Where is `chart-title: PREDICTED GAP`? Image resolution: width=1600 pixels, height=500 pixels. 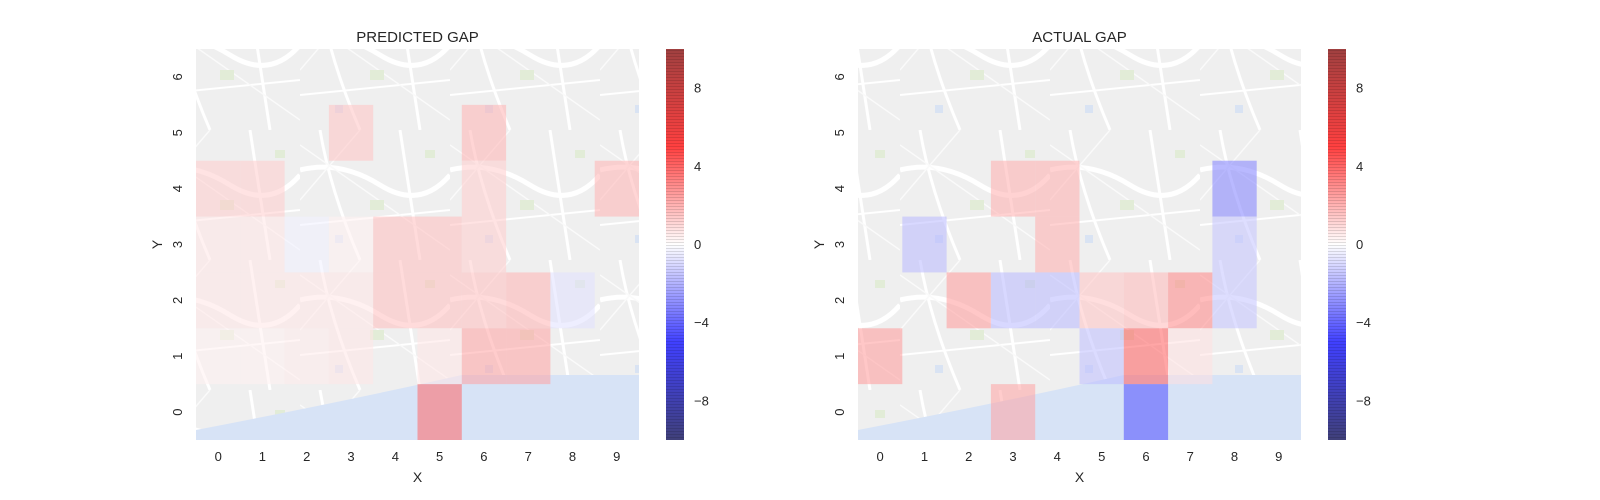
chart-title: PREDICTED GAP is located at coordinates (417, 37).